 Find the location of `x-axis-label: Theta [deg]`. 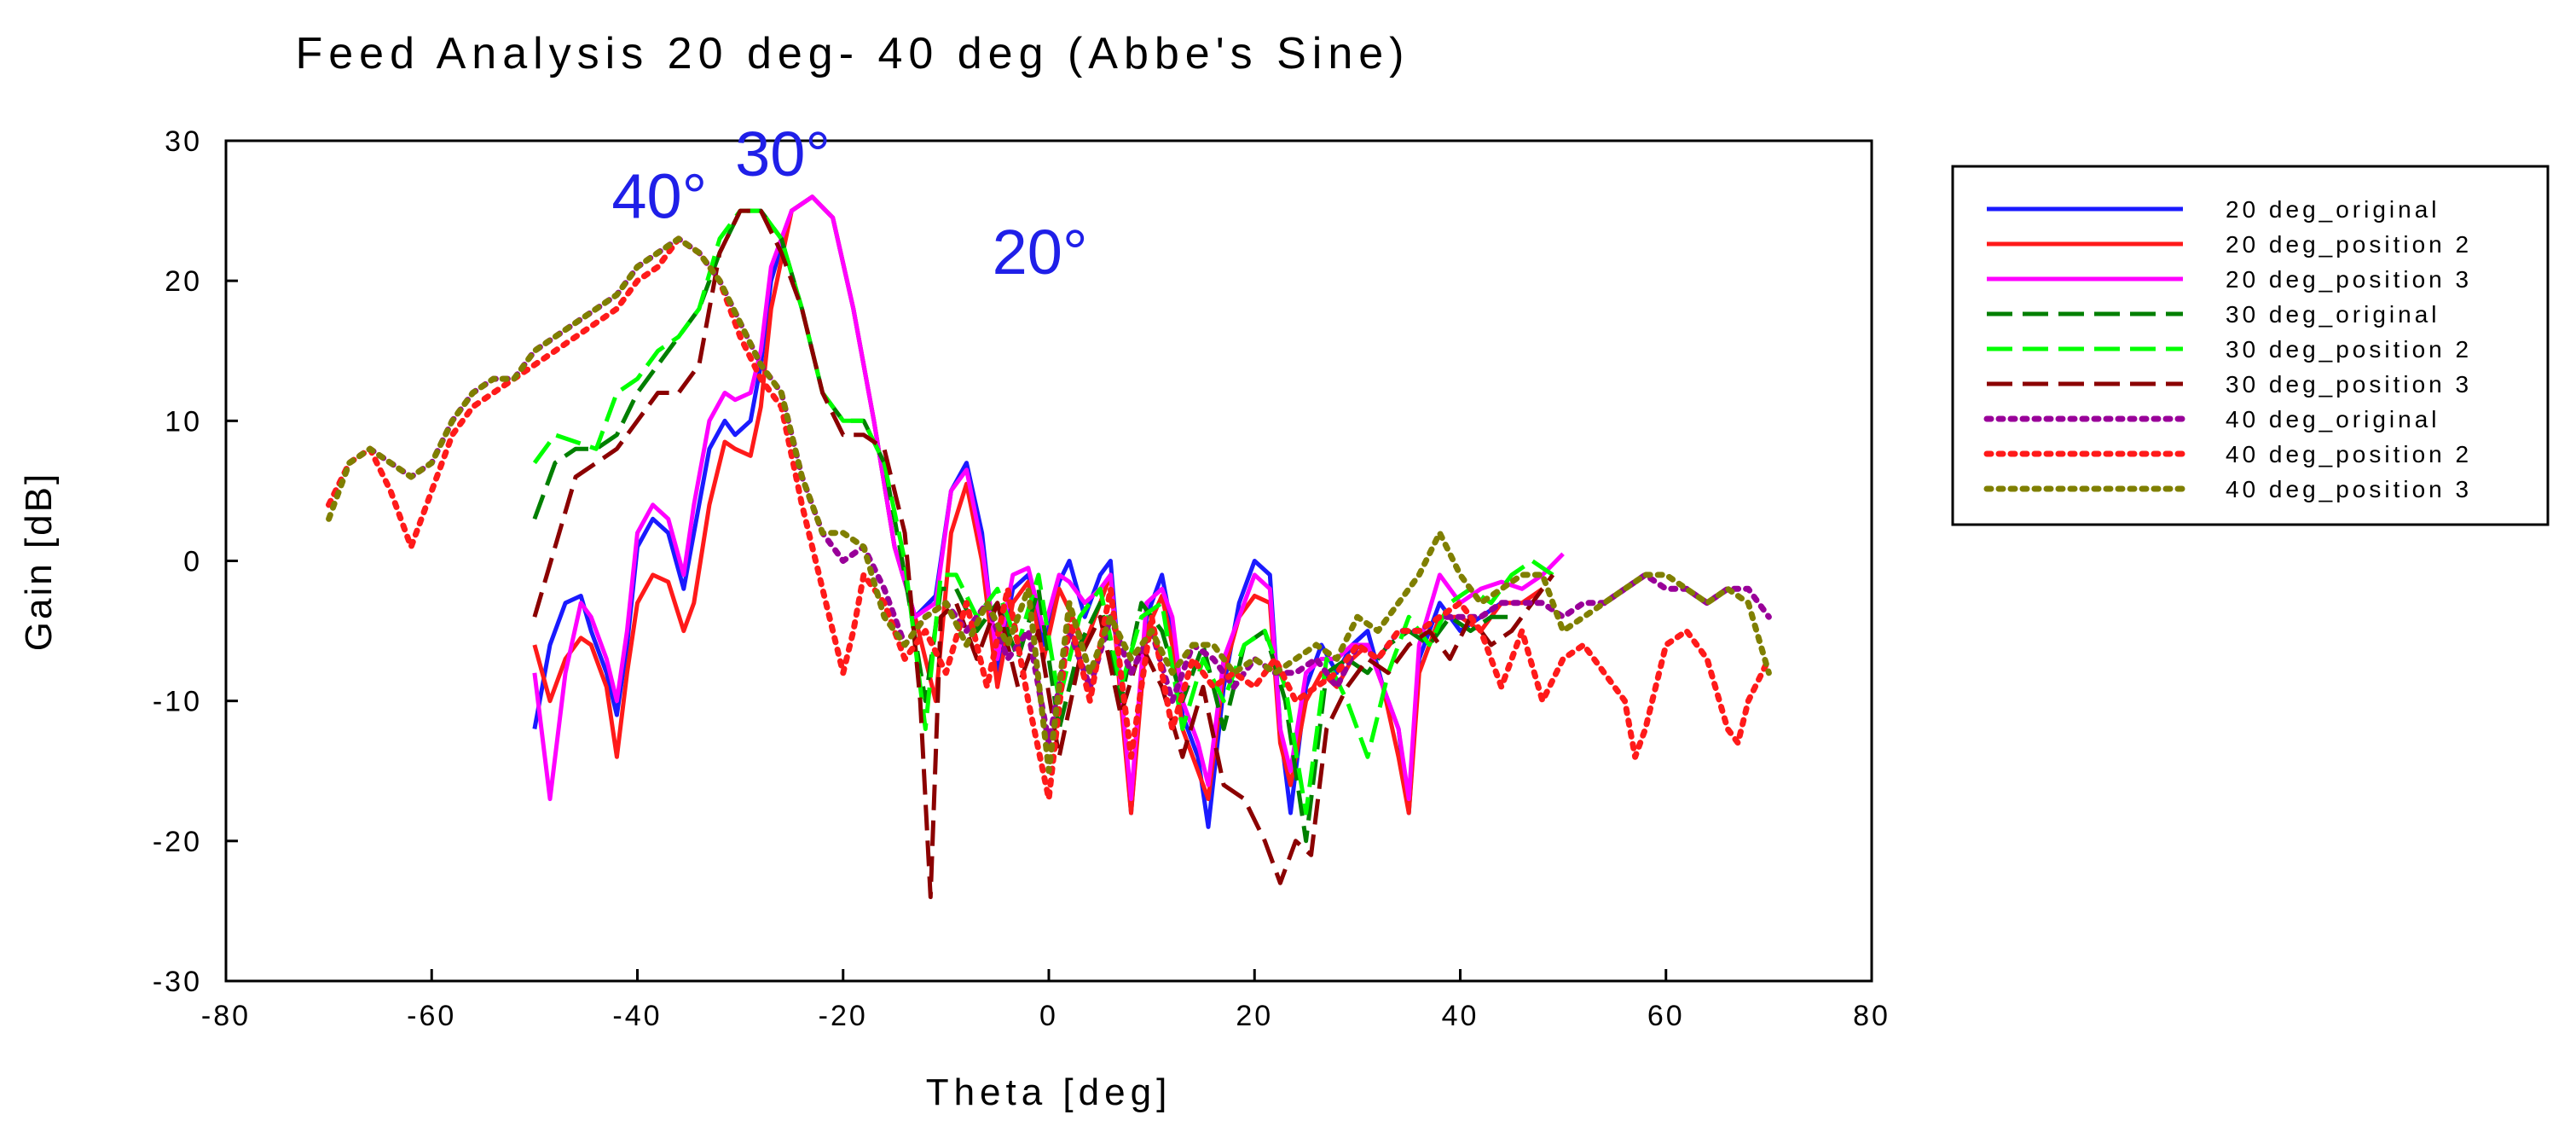

x-axis-label: Theta [deg] is located at coordinates (1049, 1092).